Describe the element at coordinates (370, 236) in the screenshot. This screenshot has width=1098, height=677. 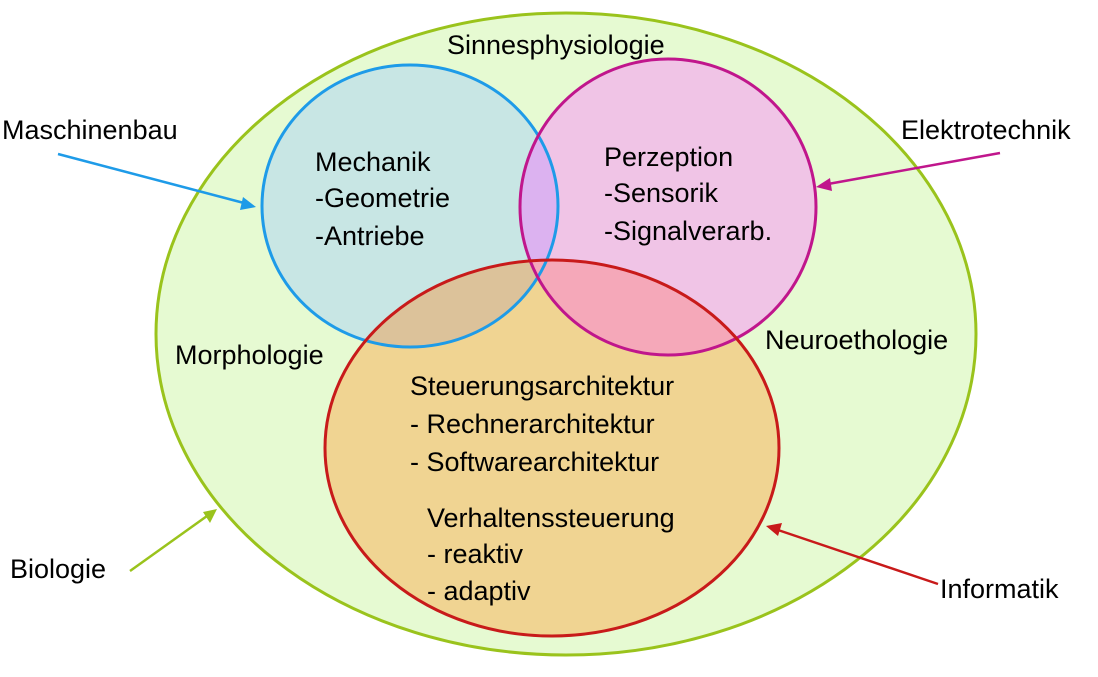
I see `mechanik-item-antriebe: -Antriebe` at that location.